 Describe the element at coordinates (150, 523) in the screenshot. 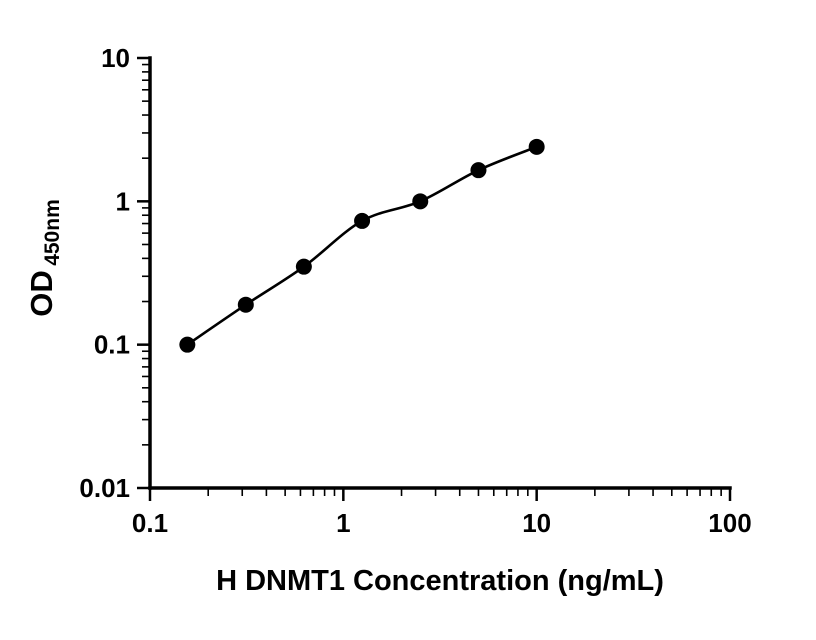

I see `x-tick-label: 0.1` at that location.